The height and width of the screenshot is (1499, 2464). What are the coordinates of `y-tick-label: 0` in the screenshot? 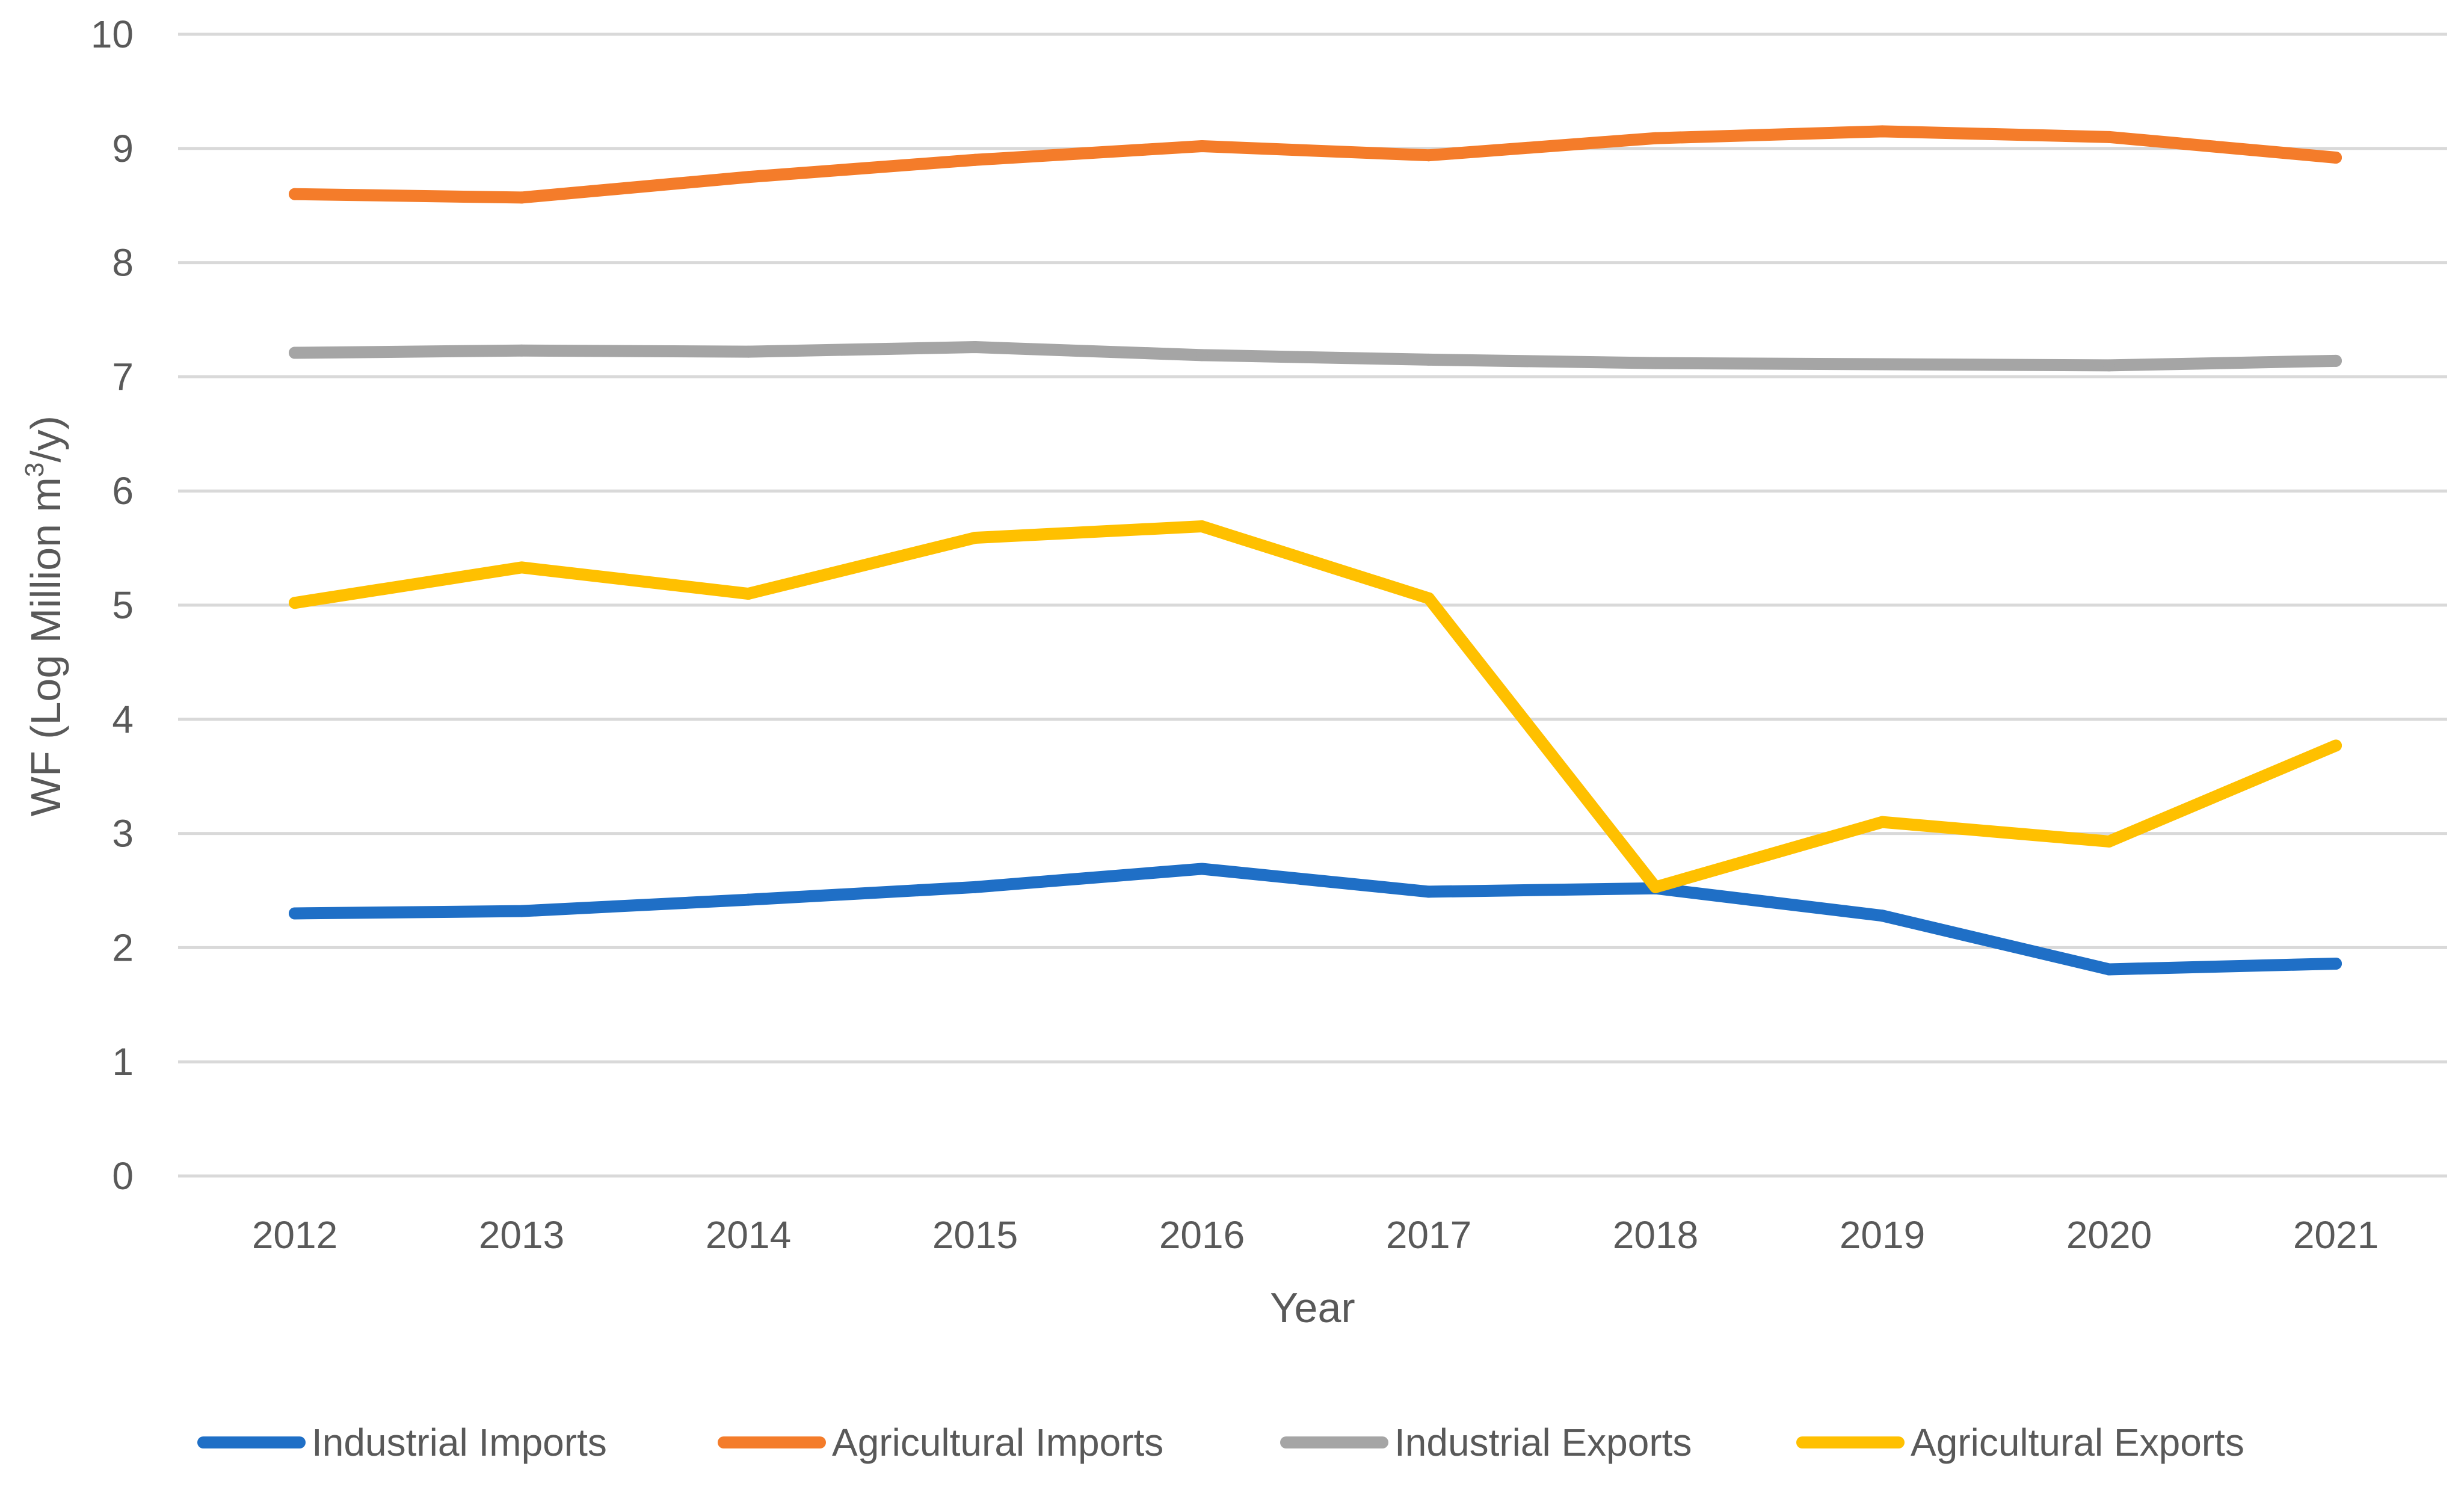 It's located at (123, 1176).